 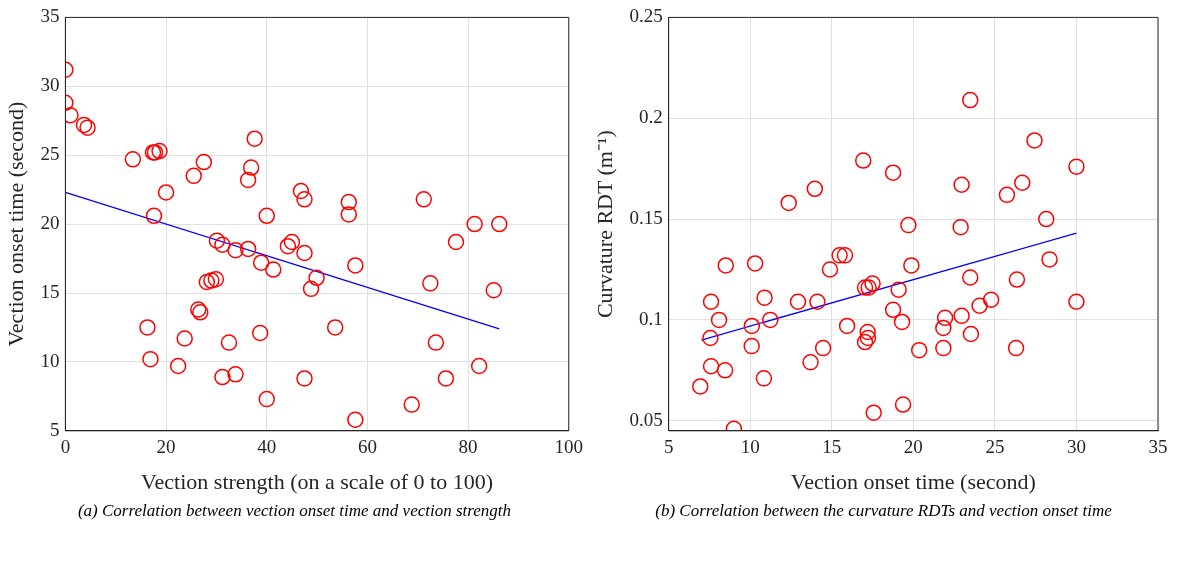 What do you see at coordinates (1076, 447) in the screenshot?
I see `x-tick-label: 30` at bounding box center [1076, 447].